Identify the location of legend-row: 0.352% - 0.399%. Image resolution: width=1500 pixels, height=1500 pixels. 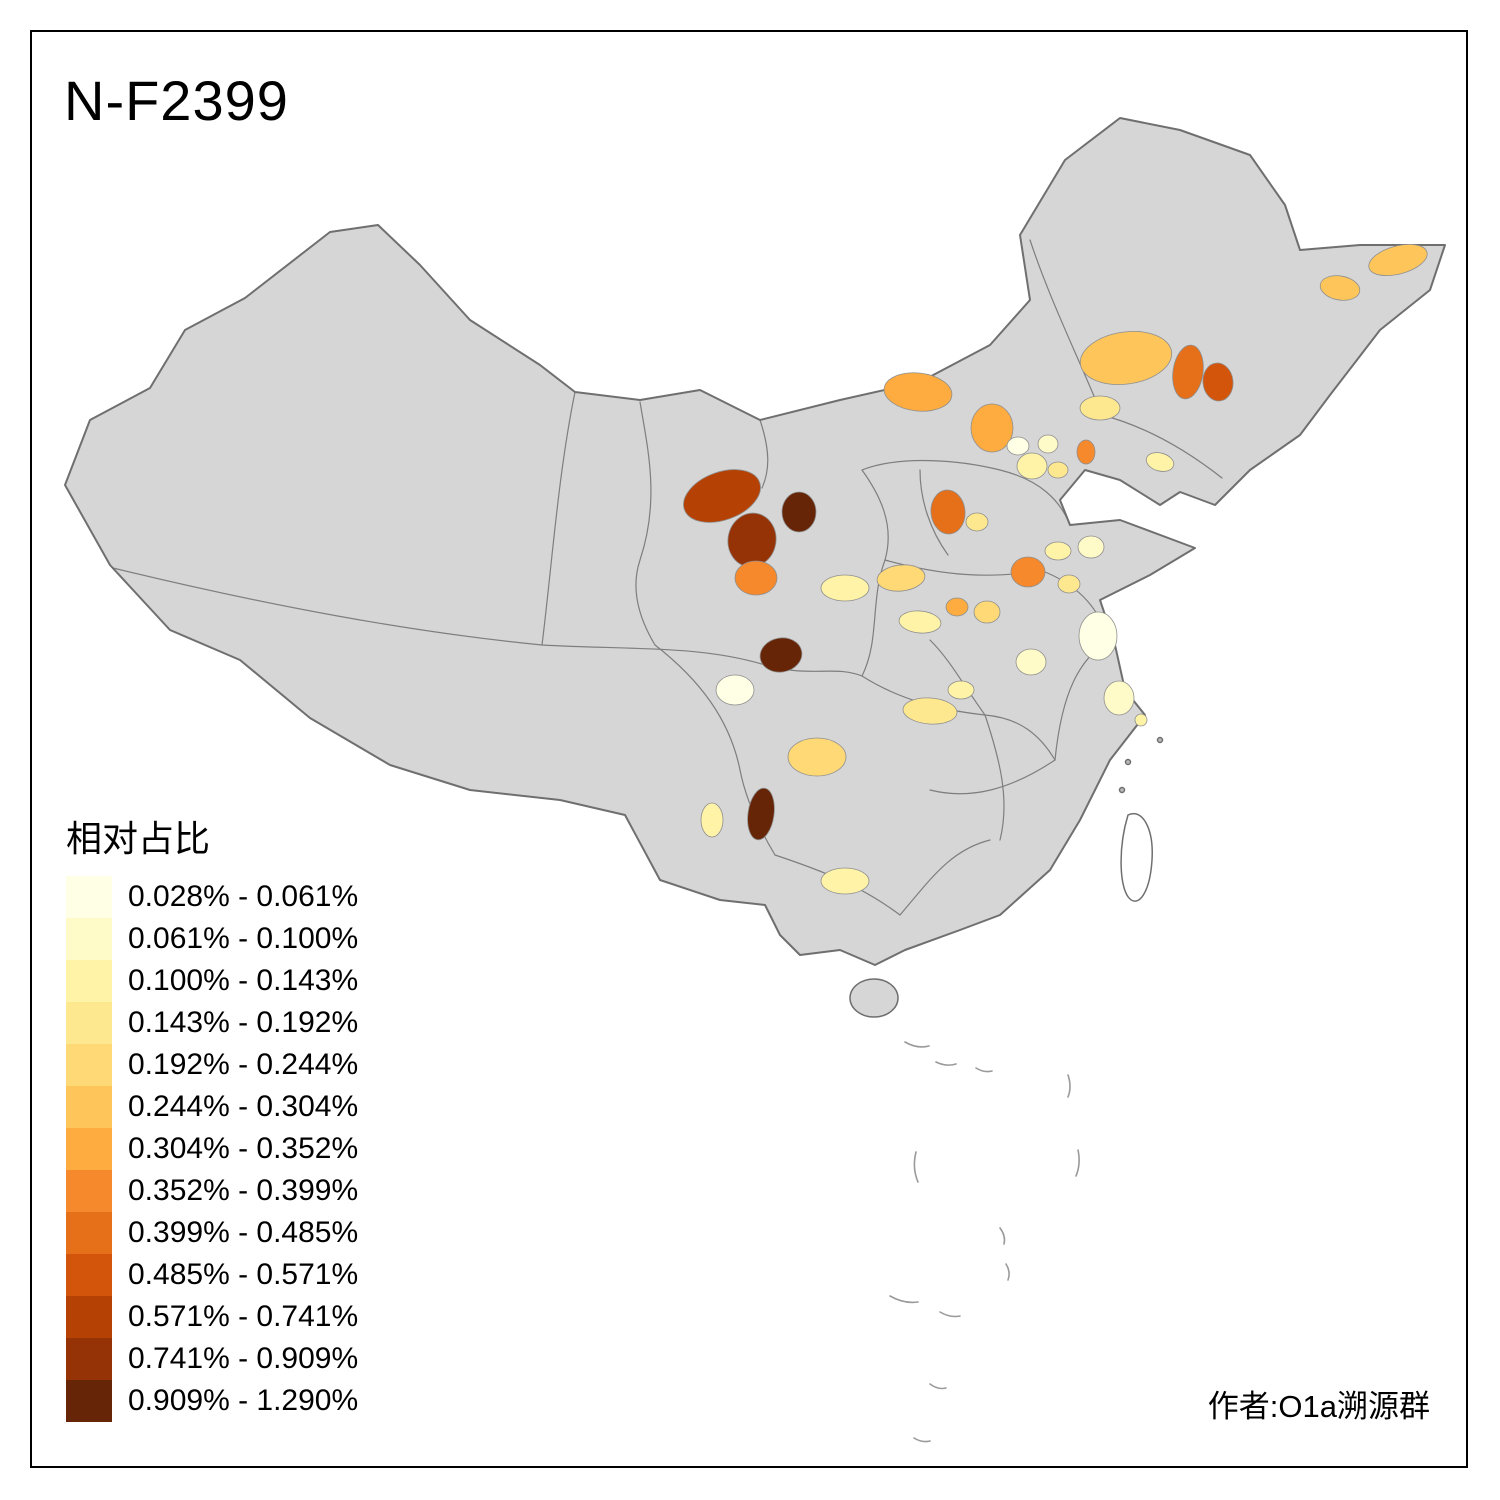
(212, 1191).